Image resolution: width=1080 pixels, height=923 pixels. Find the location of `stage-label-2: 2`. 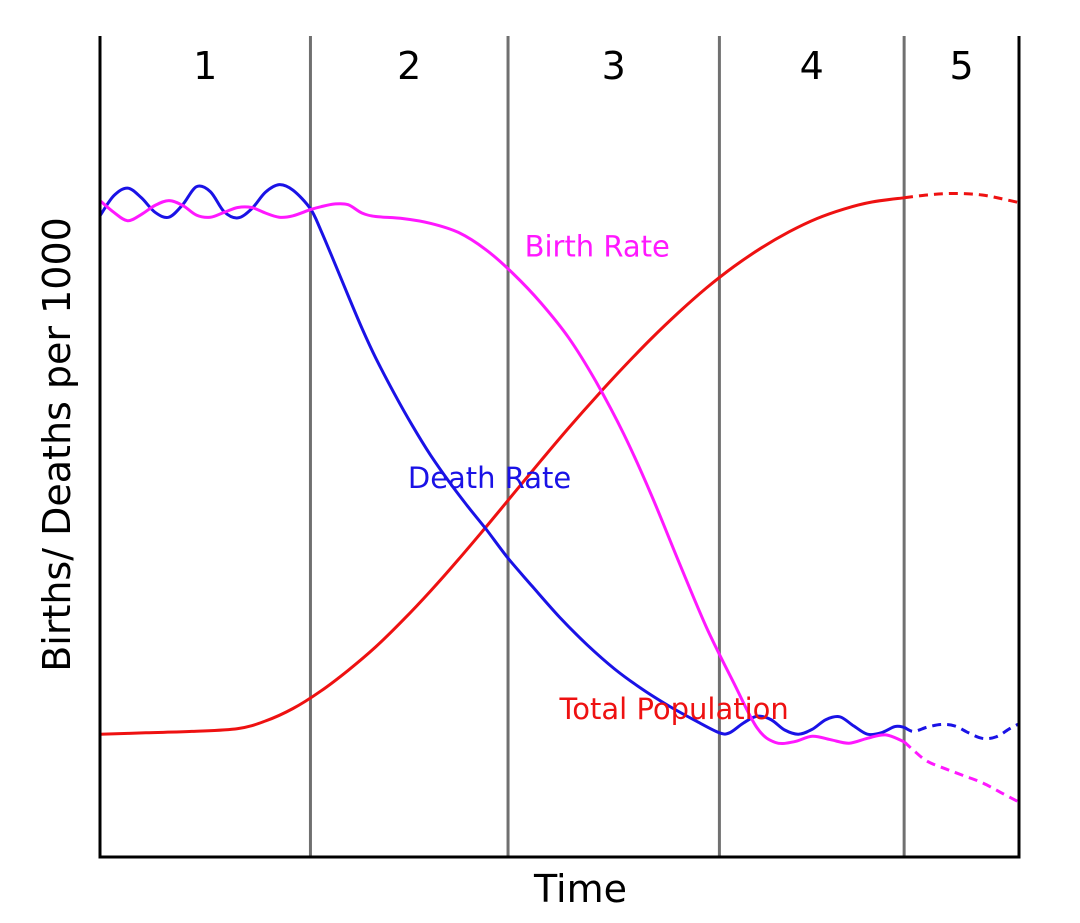

stage-label-2: 2 is located at coordinates (409, 66).